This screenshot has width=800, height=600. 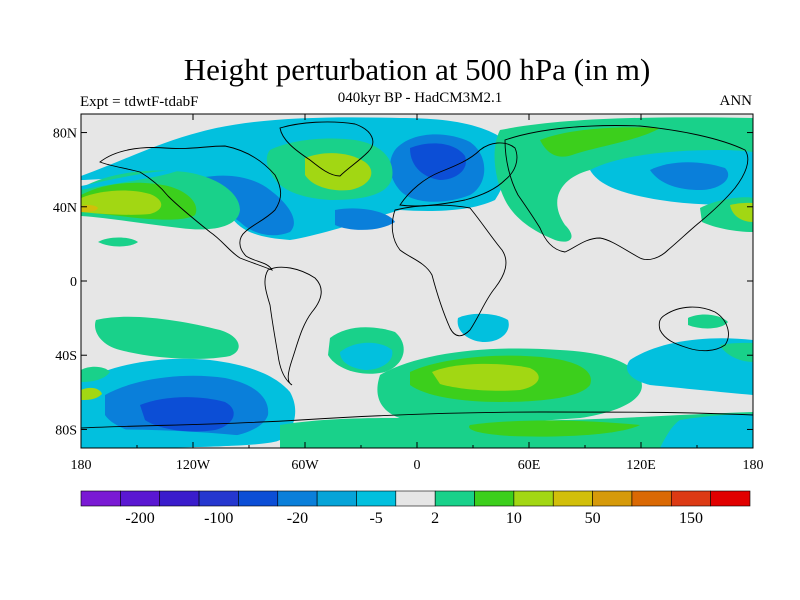 I want to click on contour-antarctic-cyan, so click(x=417, y=431).